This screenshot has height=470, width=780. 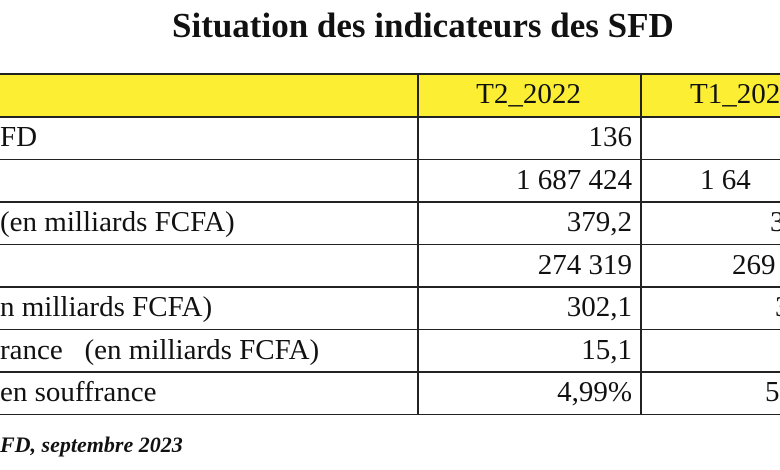 I want to click on cell-value: 379,2, so click(x=599, y=222).